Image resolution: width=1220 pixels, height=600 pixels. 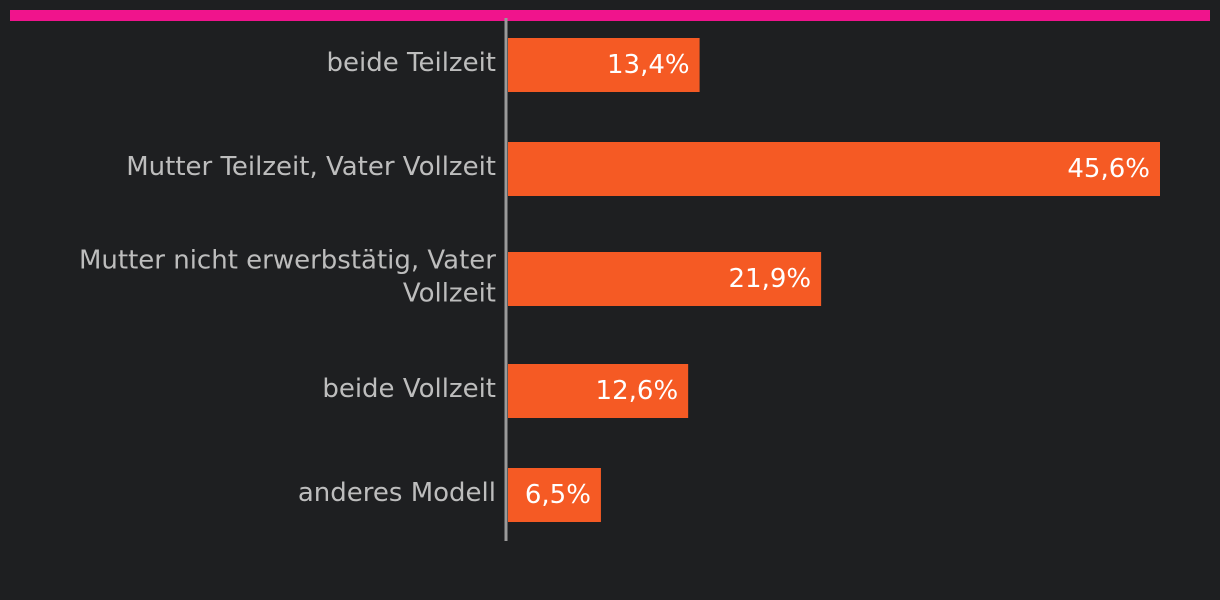 I want to click on category-label-3-line-2: Vollzeit, so click(x=449, y=294).